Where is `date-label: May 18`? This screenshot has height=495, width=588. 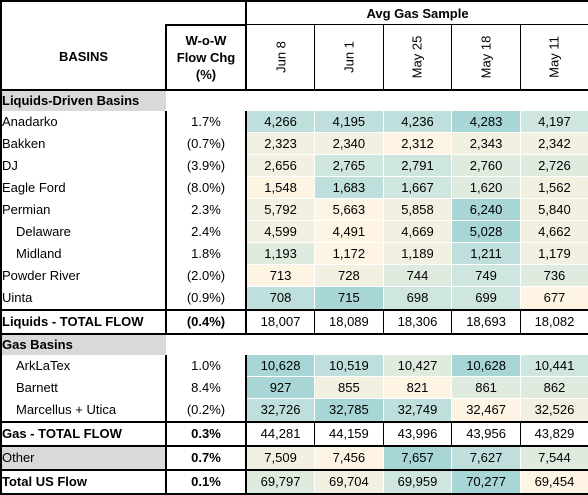
date-label: May 18 is located at coordinates (486, 57).